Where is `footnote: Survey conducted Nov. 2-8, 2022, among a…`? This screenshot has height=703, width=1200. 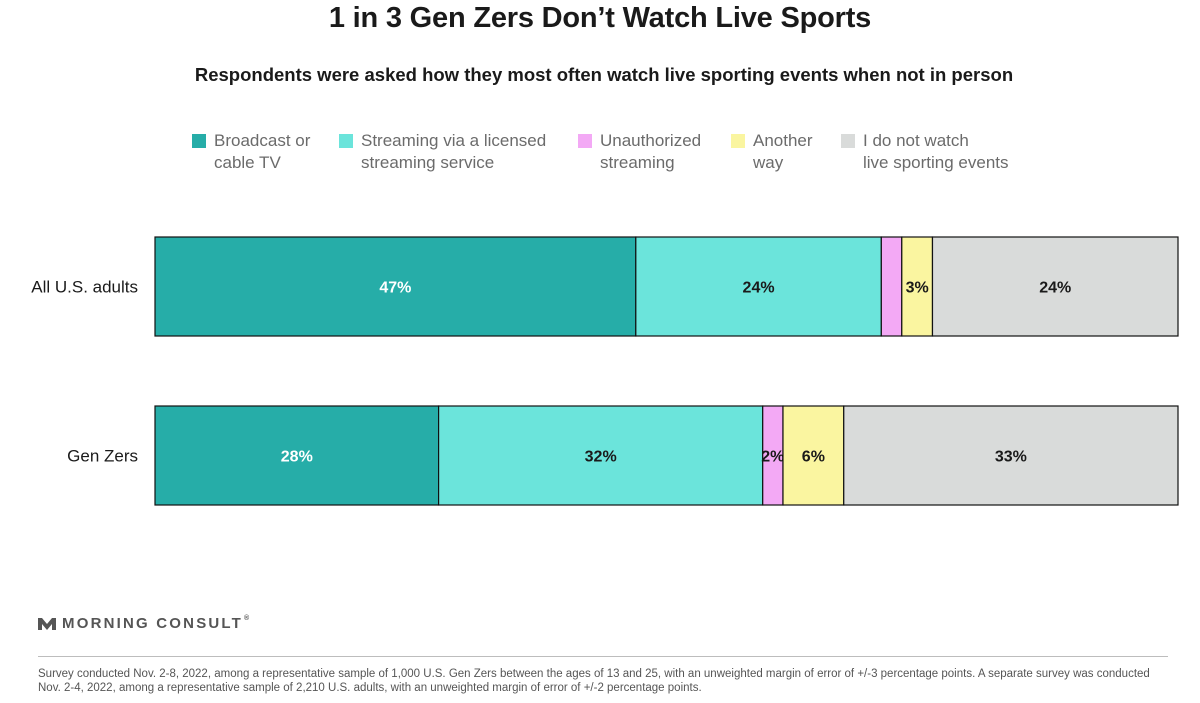 footnote: Survey conducted Nov. 2-8, 2022, among a… is located at coordinates (594, 681).